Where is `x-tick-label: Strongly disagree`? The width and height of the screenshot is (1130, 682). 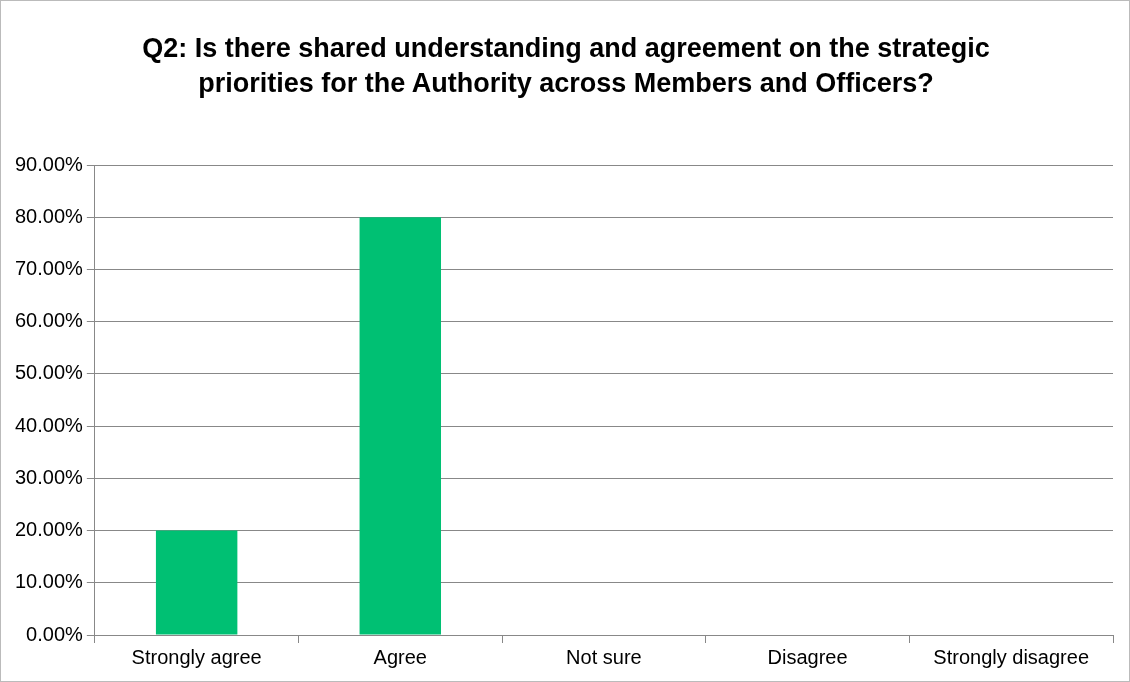 x-tick-label: Strongly disagree is located at coordinates (1011, 656).